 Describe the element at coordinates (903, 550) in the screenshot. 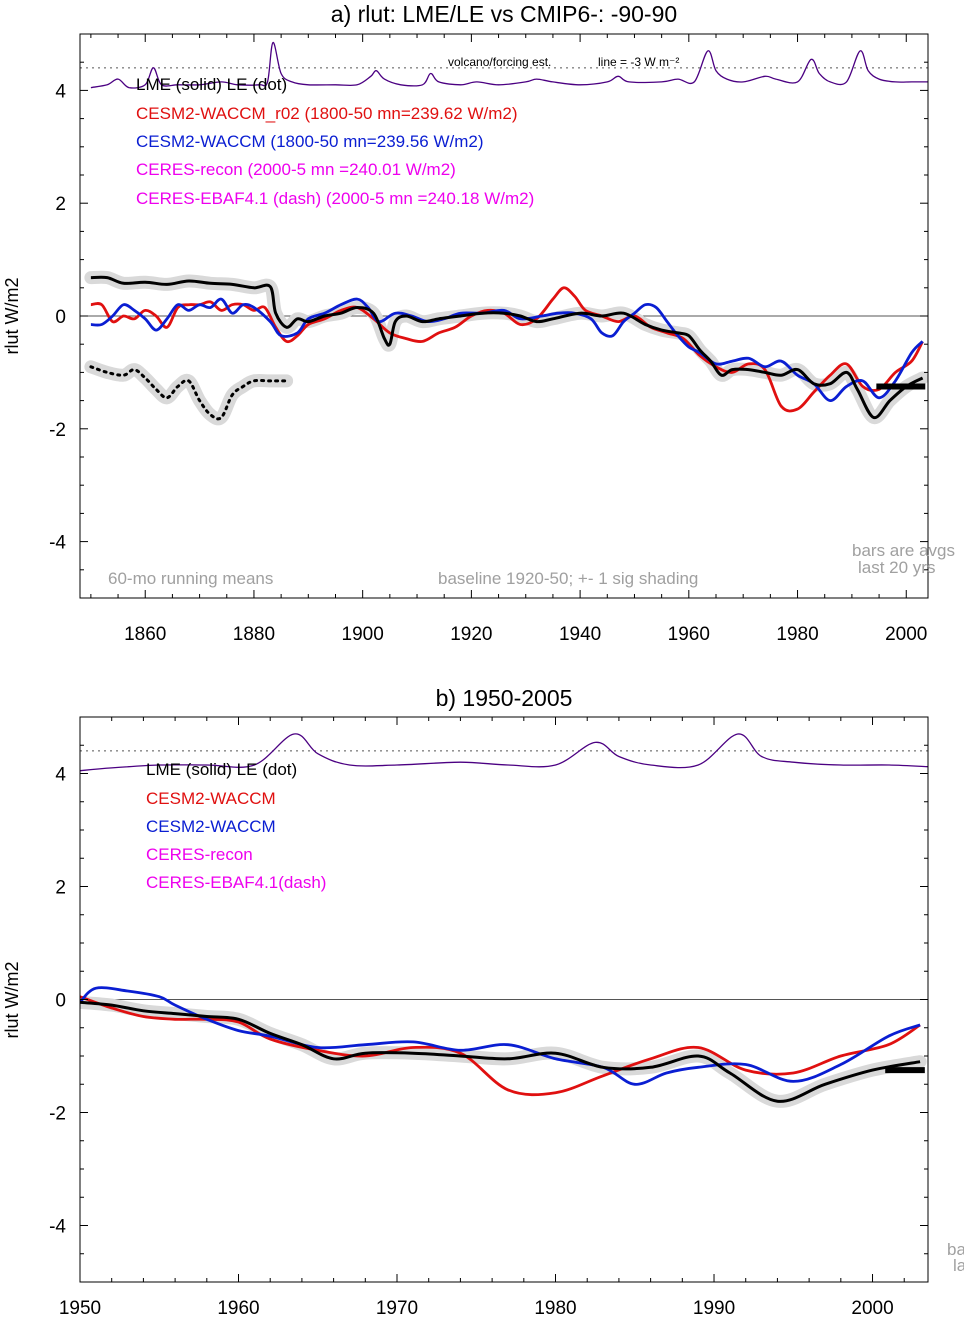

I see `panel-a-note-bars: bars are avgs` at that location.